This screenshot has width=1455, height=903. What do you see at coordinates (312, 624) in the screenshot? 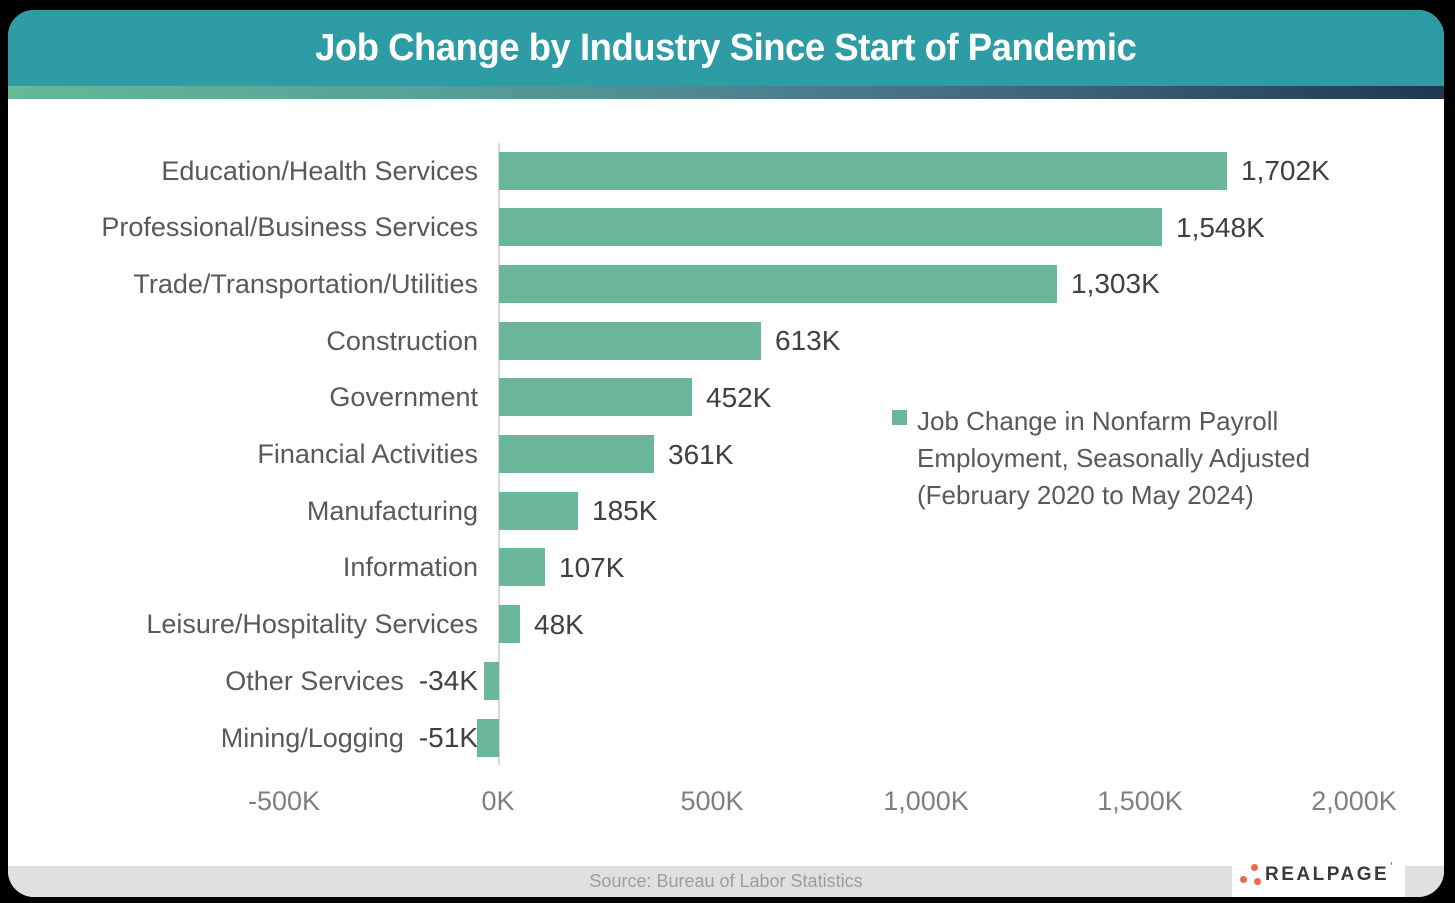
I see `category-label: Leisure/Hospitality Services` at bounding box center [312, 624].